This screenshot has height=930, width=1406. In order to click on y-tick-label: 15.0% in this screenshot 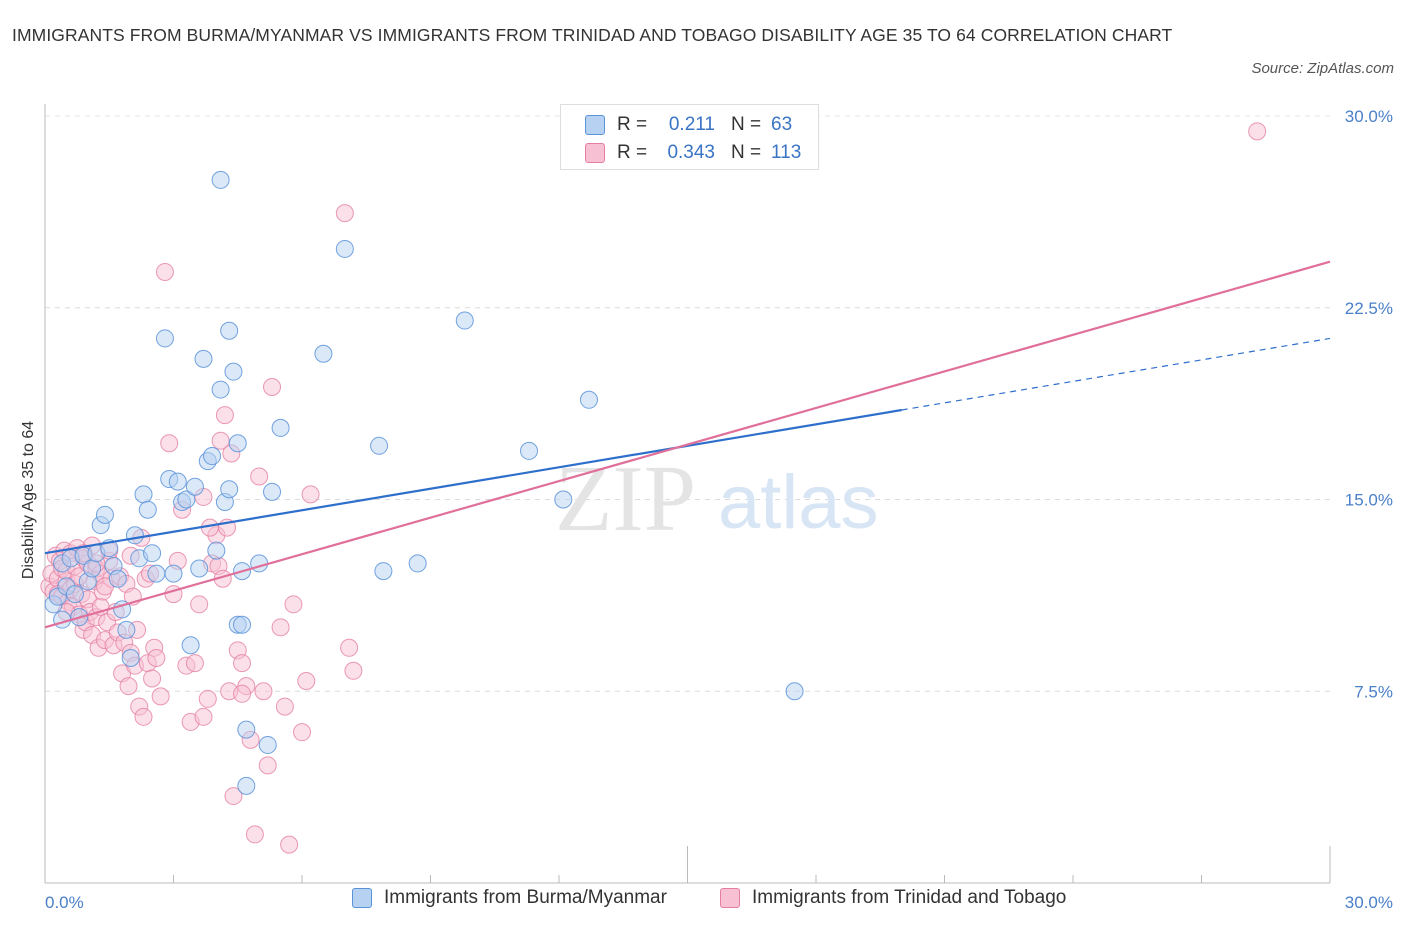, I will do `click(1369, 500)`.